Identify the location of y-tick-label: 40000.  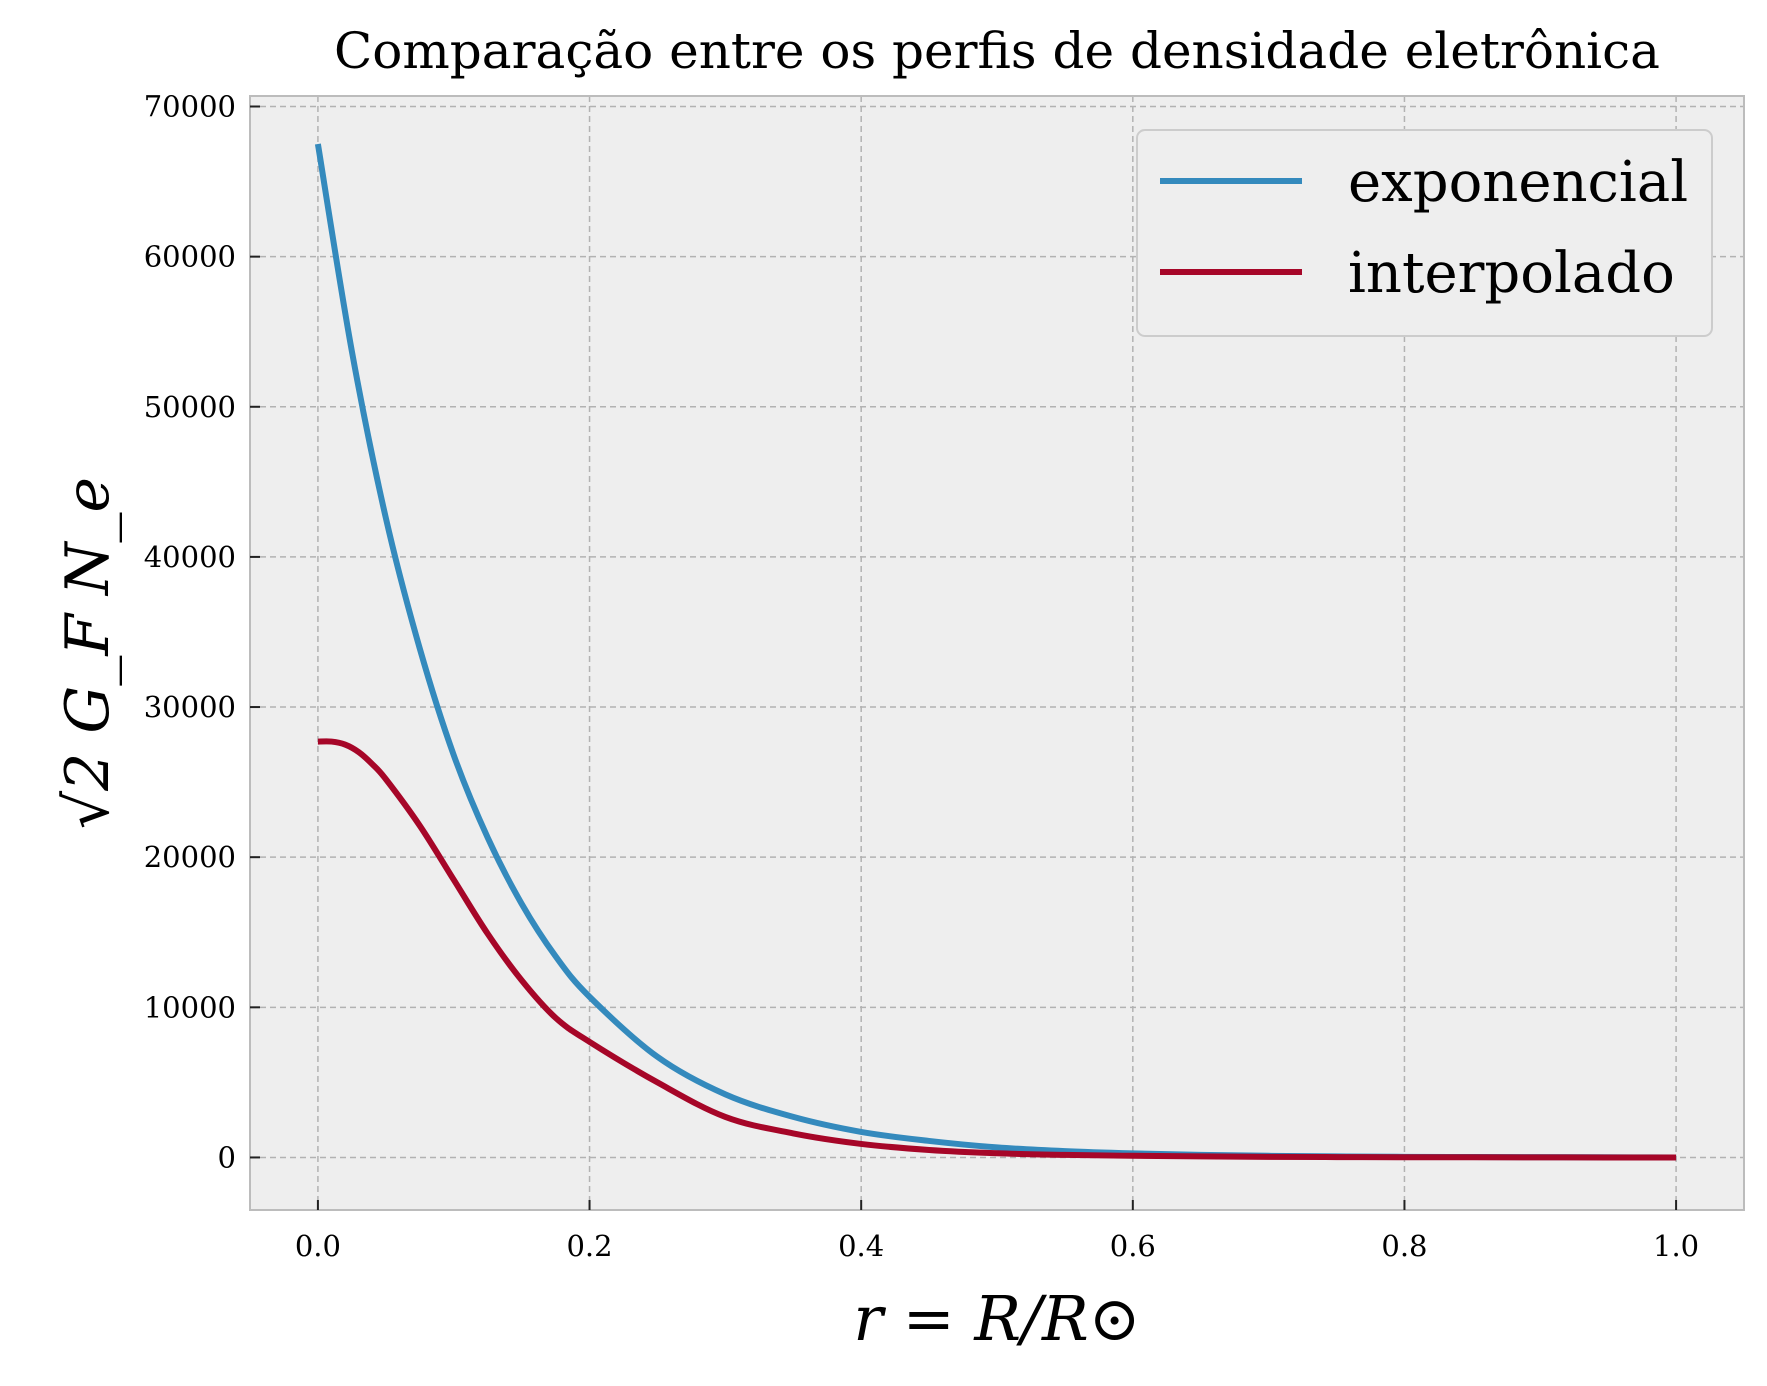
(190, 557).